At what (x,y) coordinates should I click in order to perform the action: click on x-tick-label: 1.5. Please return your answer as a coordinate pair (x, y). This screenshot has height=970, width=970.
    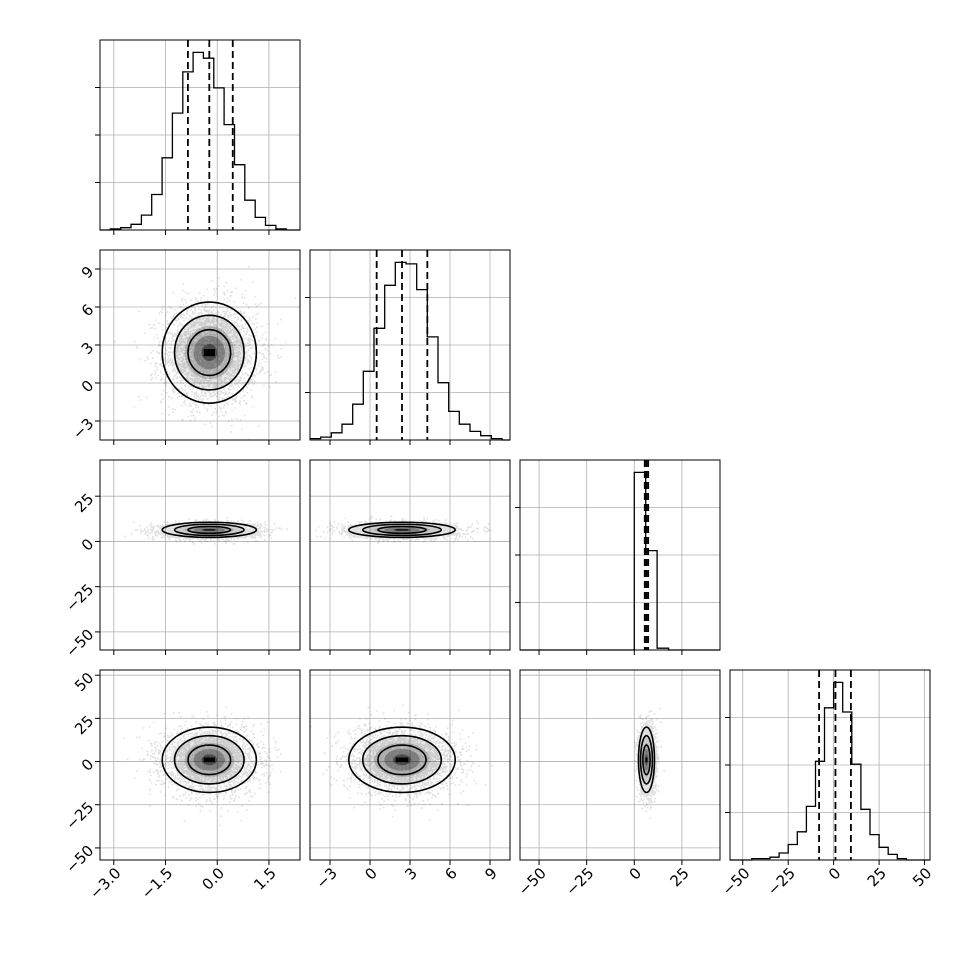
    Looking at the image, I should click on (265, 879).